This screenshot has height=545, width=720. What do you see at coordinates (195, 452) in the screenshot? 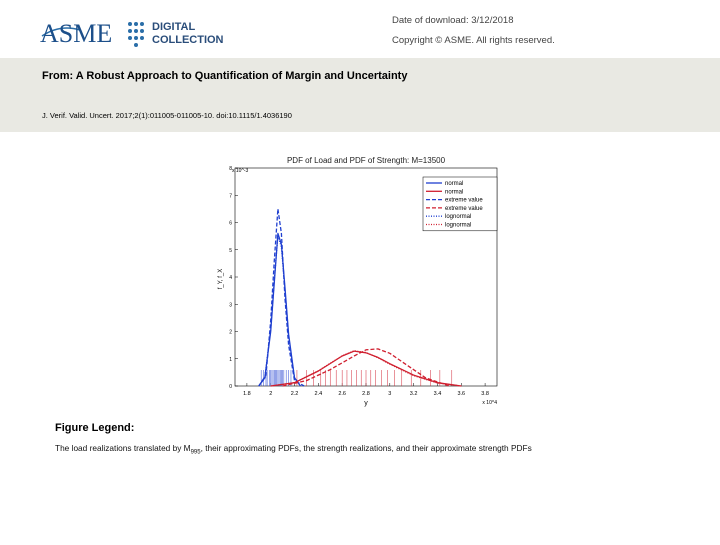
I see `caption-subscript: 995` at bounding box center [195, 452].